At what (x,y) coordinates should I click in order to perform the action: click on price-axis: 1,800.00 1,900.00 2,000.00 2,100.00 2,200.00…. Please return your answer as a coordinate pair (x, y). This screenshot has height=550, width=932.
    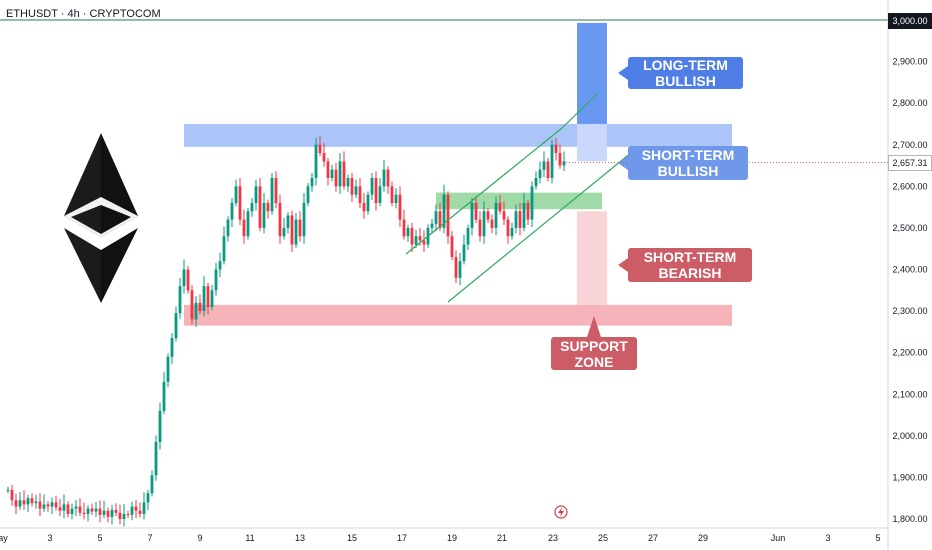
    Looking at the image, I should click on (909, 290).